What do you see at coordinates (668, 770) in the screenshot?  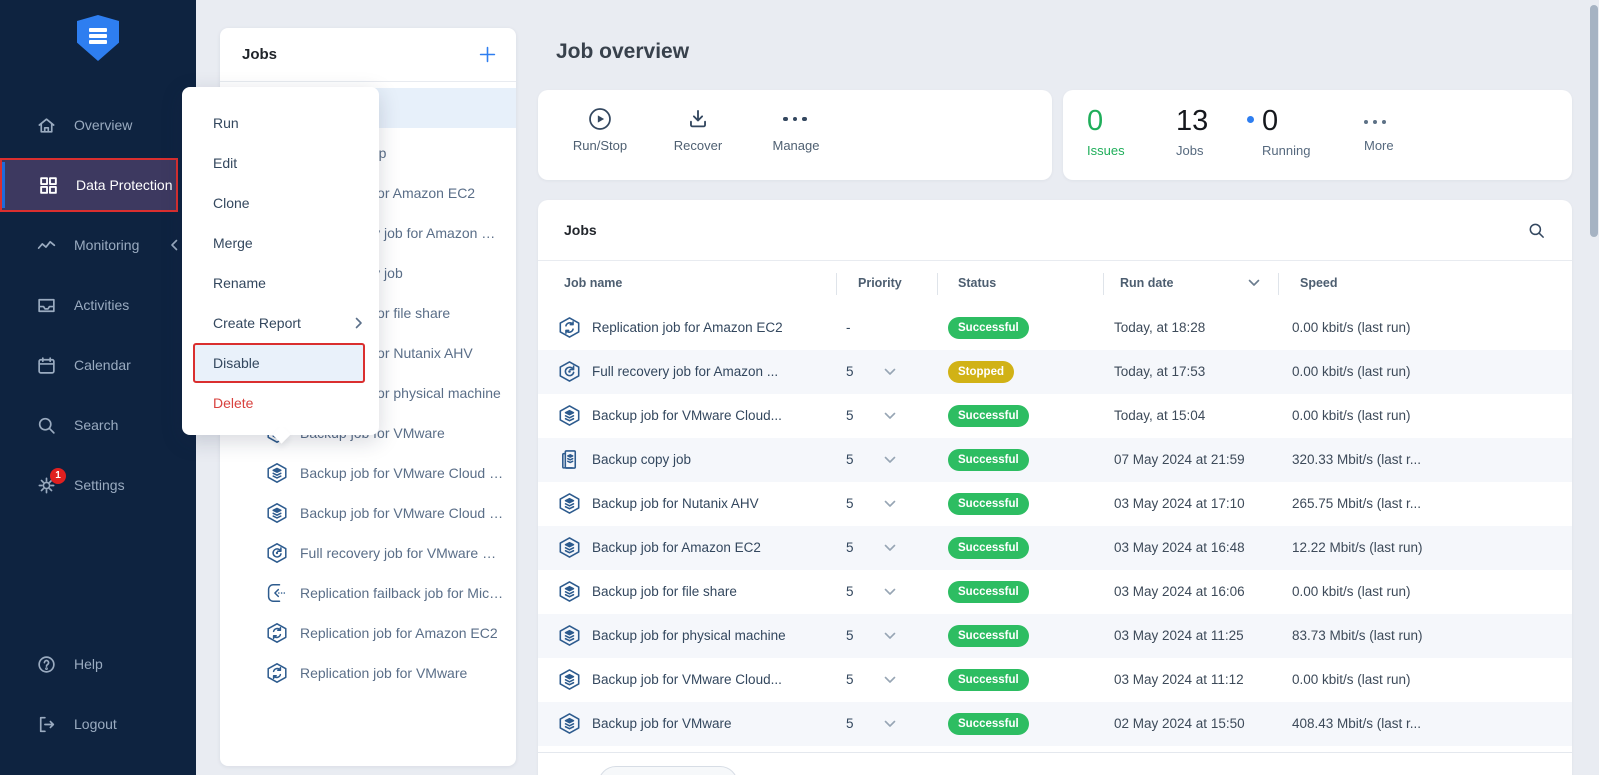 I see `load-more-button` at bounding box center [668, 770].